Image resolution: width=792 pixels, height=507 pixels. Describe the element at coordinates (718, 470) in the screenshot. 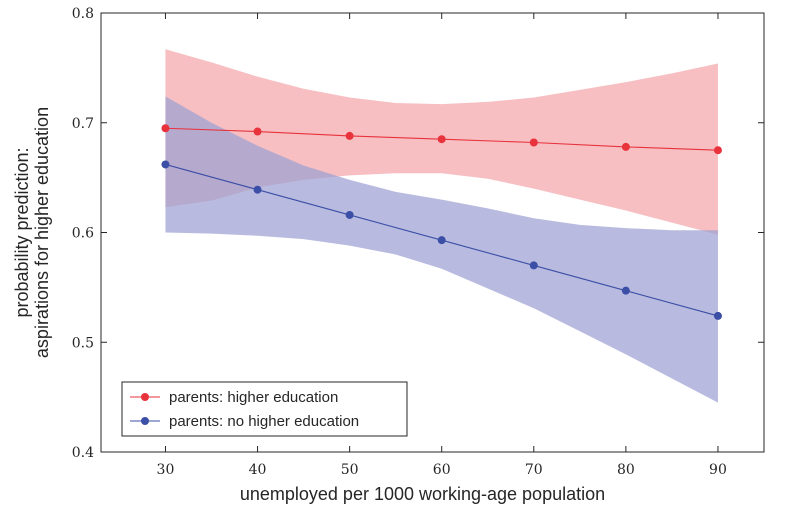

I see `x-tick-label: 90` at that location.